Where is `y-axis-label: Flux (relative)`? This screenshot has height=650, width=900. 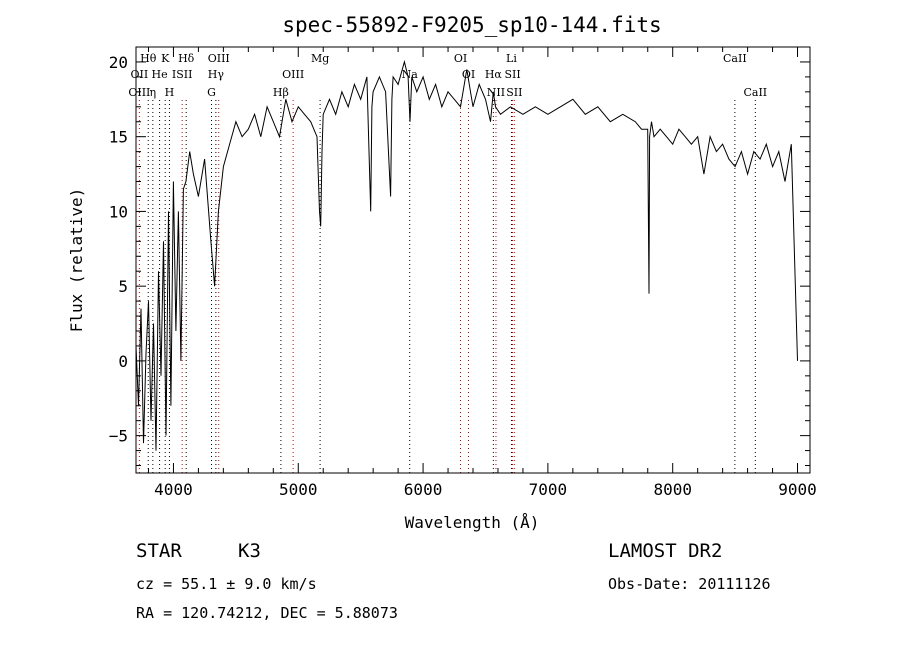
y-axis-label: Flux (relative) is located at coordinates (76, 260).